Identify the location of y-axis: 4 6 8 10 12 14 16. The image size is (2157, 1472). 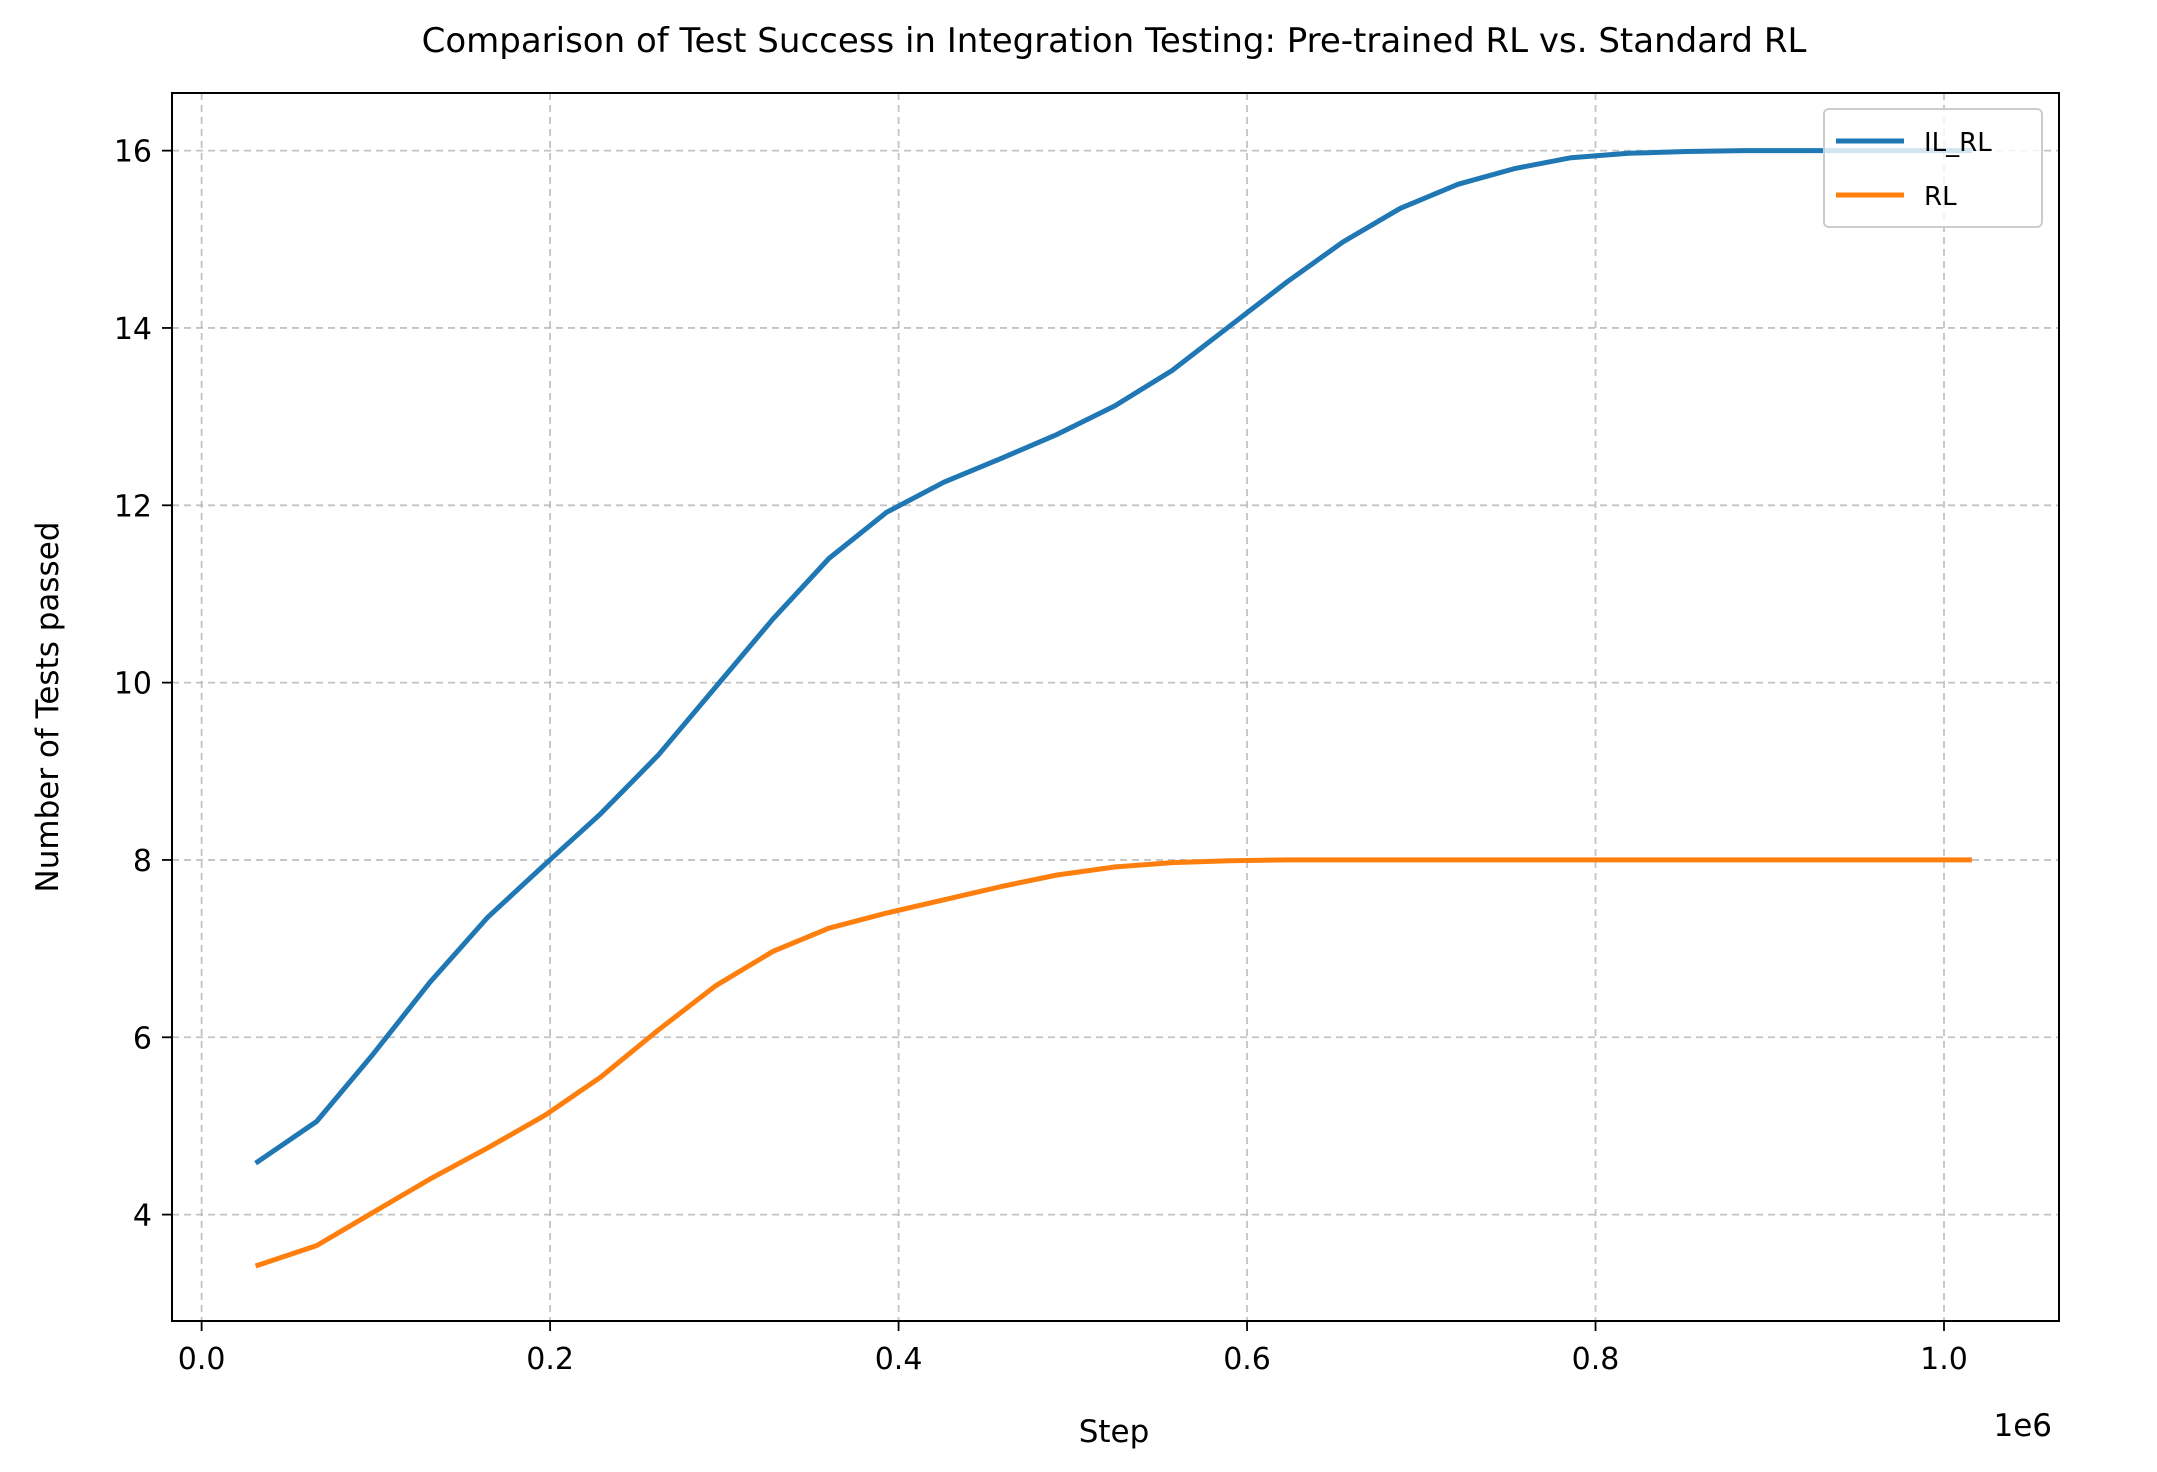
(143, 684).